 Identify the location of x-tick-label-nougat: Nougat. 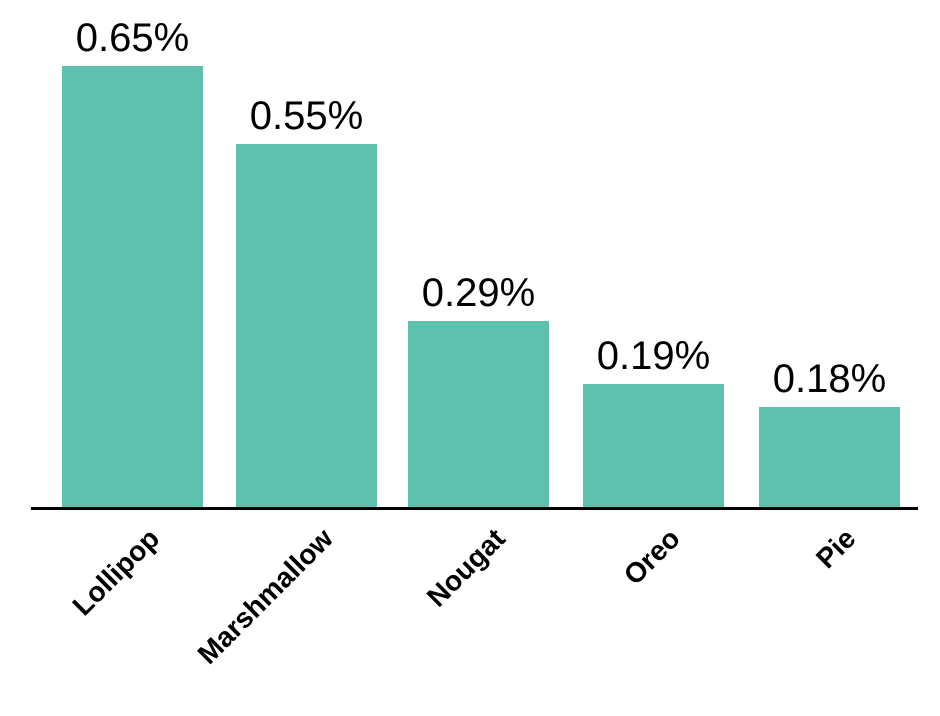
(466, 567).